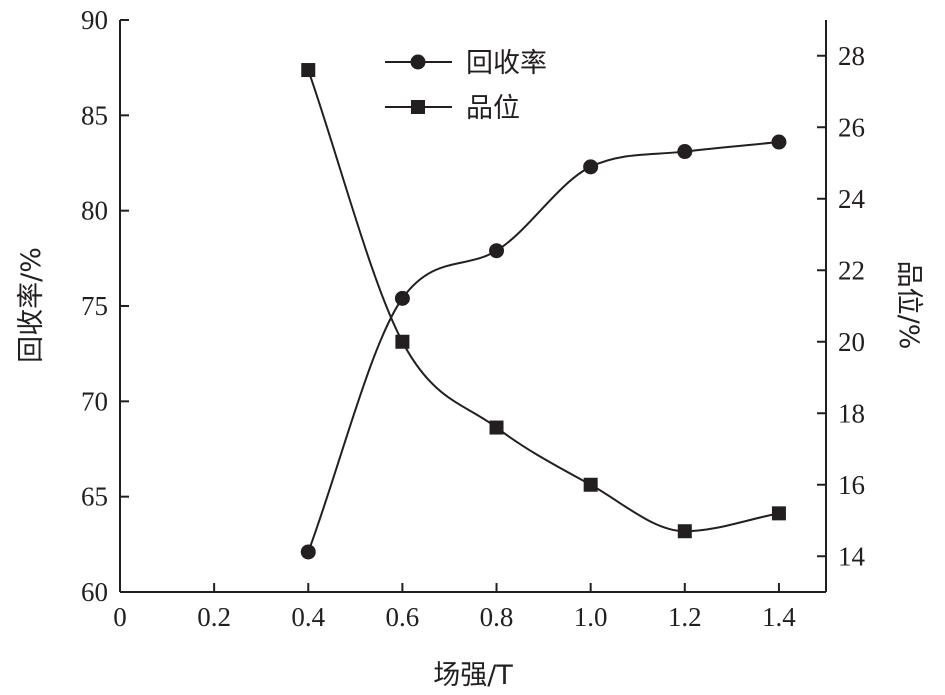  What do you see at coordinates (308, 617) in the screenshot?
I see `x-tick-label: 0.4` at bounding box center [308, 617].